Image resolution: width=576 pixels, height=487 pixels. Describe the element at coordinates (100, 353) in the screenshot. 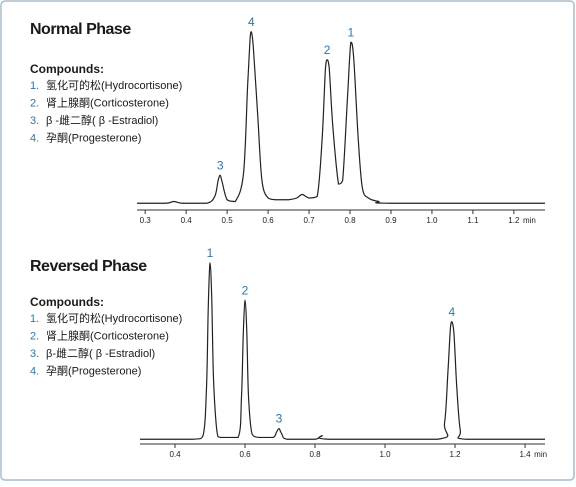

I see `compound-name: β-雌二醇( β -Estradiol)` at that location.